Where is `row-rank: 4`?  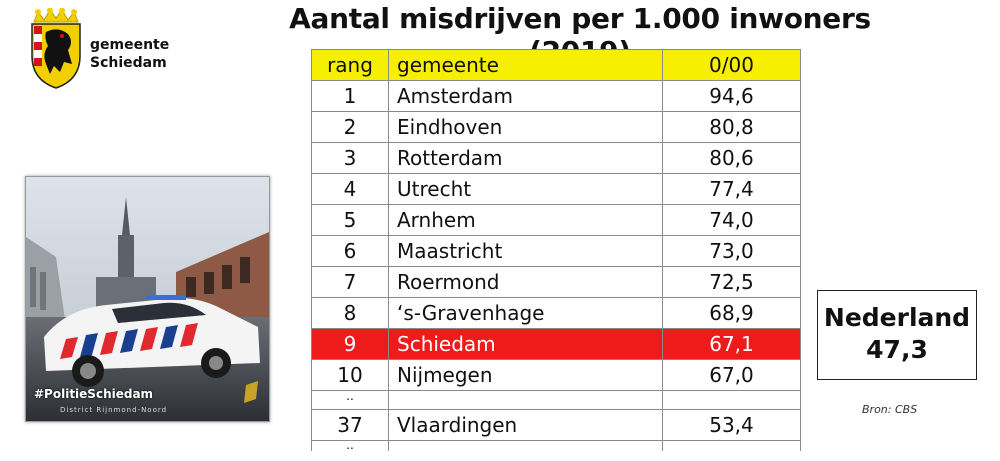
row-rank: 4 is located at coordinates (350, 189).